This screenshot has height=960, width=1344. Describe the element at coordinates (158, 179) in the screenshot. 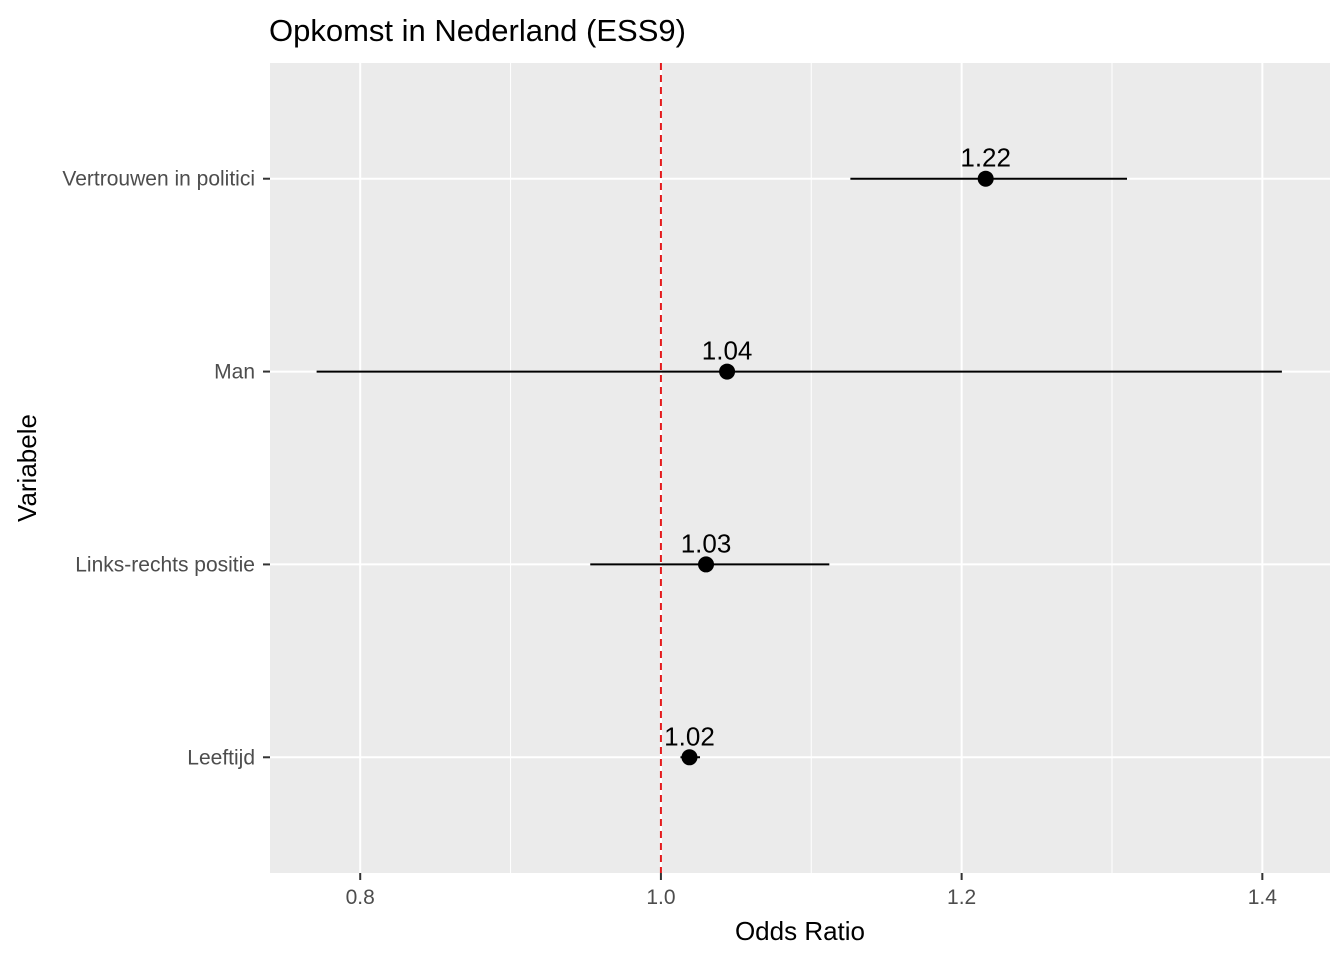

I see `y-tick-label: Vertrouwen in politici` at that location.